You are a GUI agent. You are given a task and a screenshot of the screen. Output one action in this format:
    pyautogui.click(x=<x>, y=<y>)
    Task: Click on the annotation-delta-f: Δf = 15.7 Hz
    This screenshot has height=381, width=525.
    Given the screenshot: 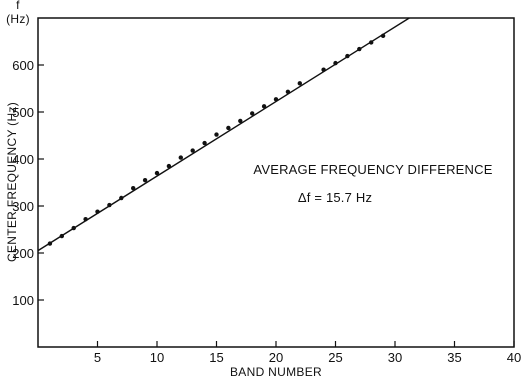 What is the action you would take?
    pyautogui.click(x=335, y=197)
    